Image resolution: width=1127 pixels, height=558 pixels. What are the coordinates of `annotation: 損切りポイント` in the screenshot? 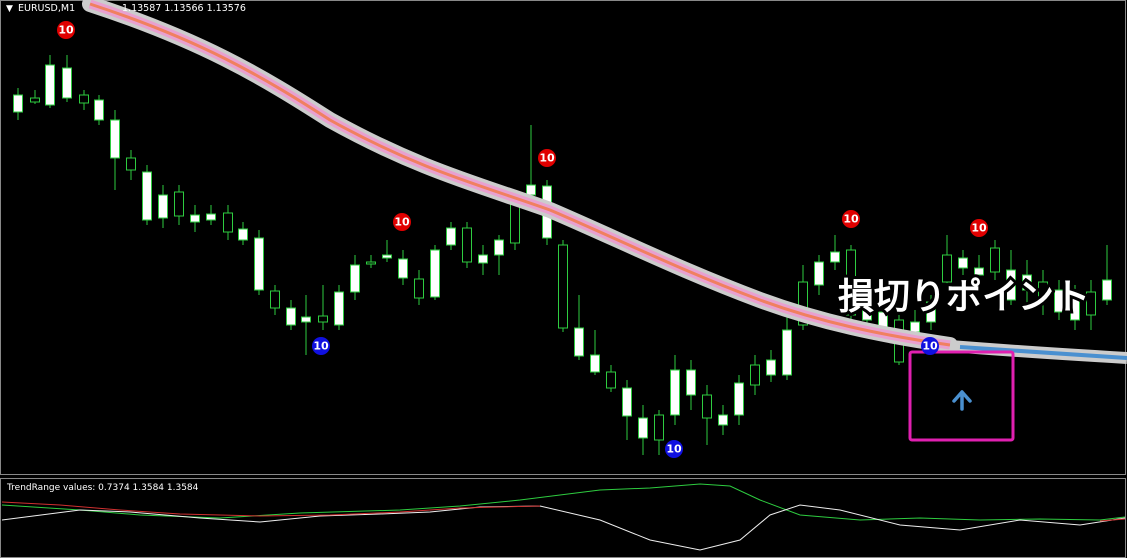 It's located at (964, 297).